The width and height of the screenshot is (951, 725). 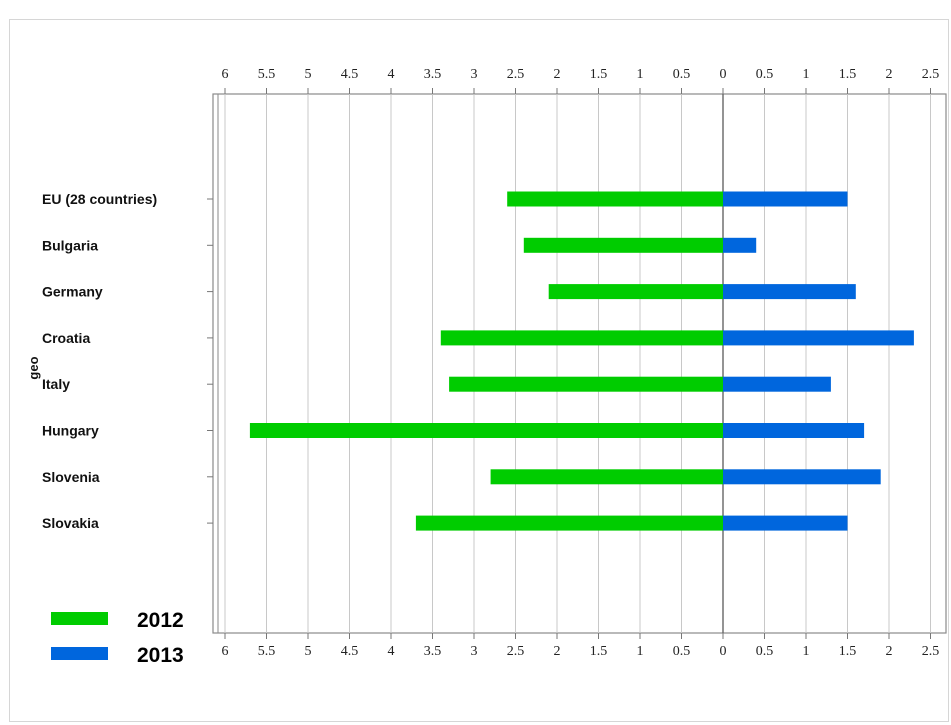 I want to click on x-tick-label-bottom: 3.5, so click(x=433, y=651).